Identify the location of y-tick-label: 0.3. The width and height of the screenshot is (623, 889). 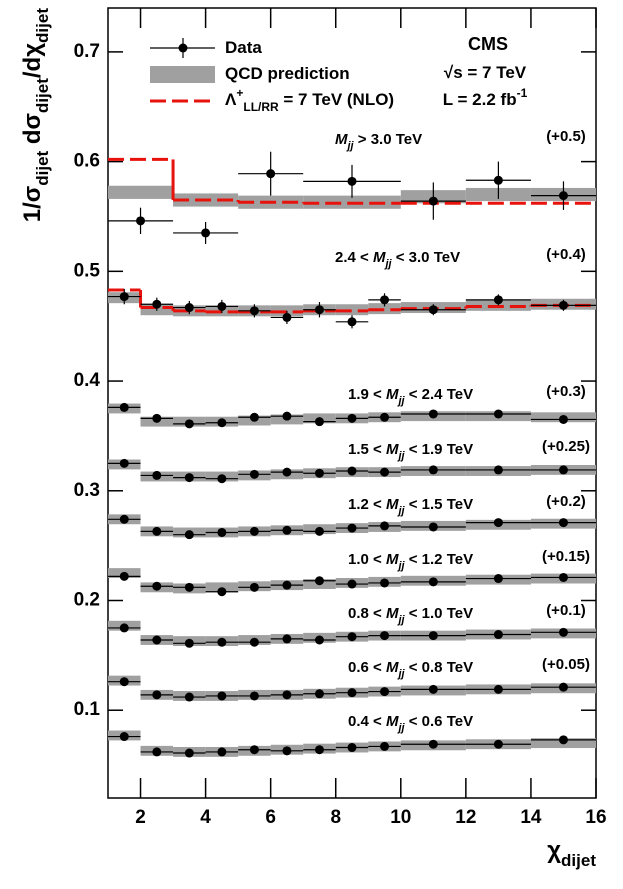
(87, 490).